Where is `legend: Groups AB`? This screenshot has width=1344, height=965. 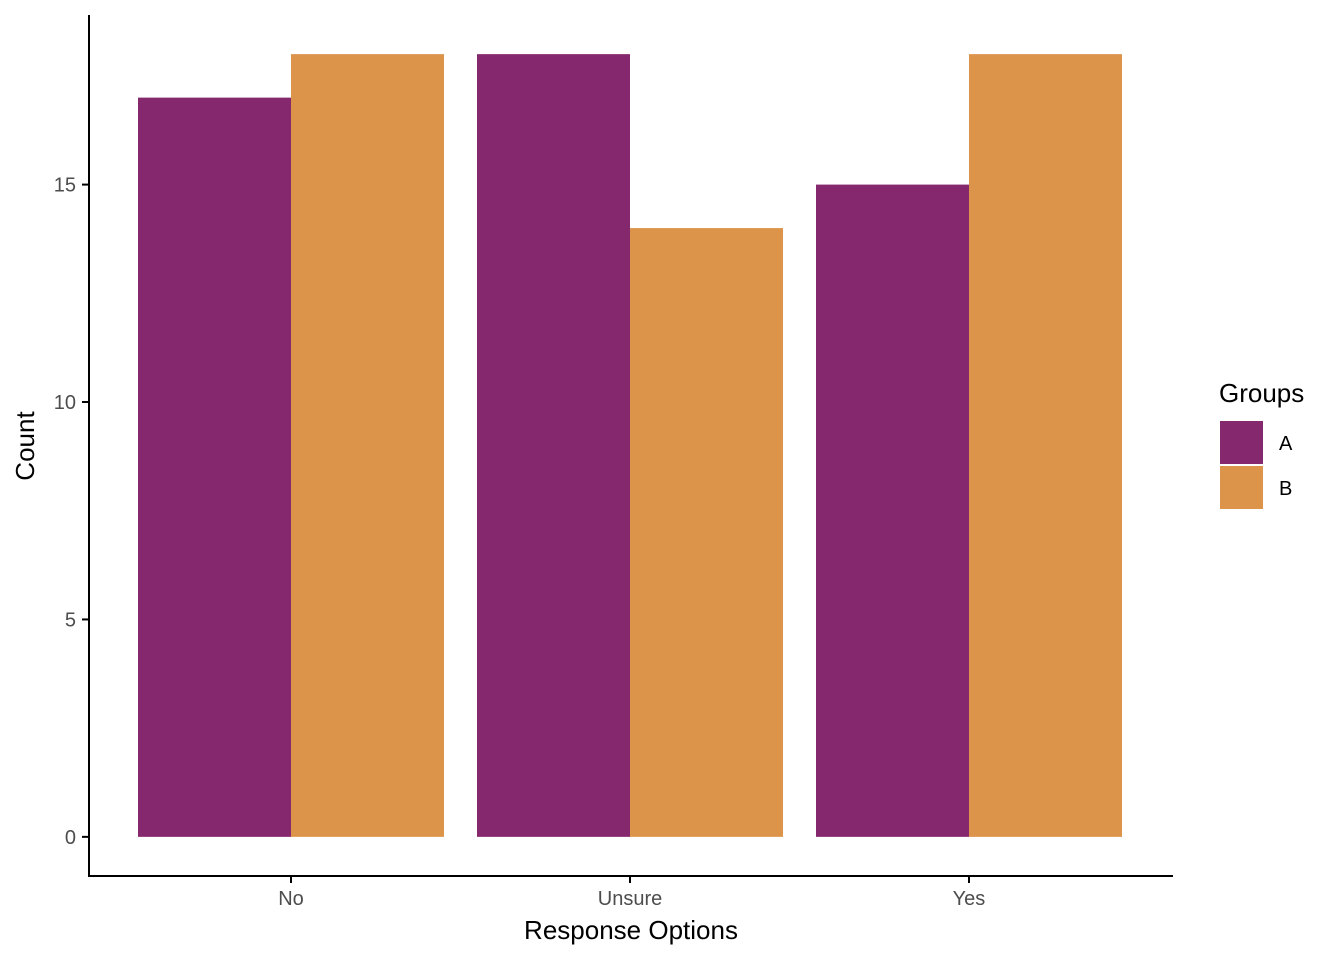 legend: Groups AB is located at coordinates (1261, 443).